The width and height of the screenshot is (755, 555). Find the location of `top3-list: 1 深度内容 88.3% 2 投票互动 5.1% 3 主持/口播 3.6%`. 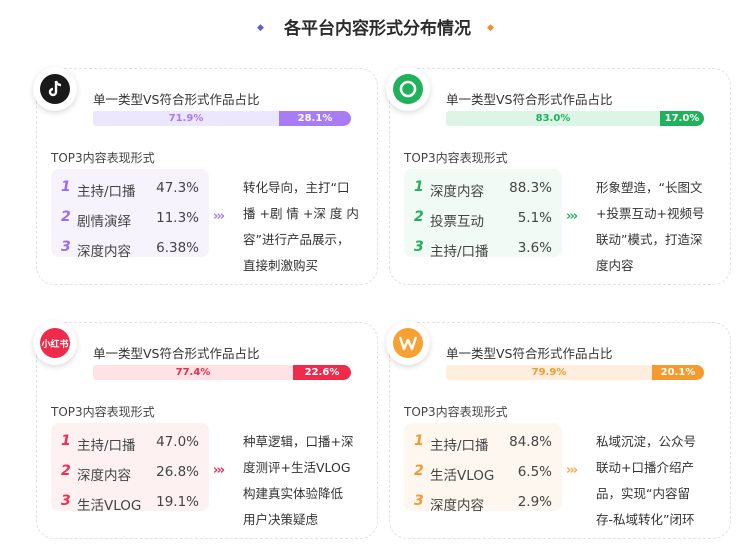

top3-list: 1 深度内容 88.3% 2 投票互动 5.1% 3 主持/口播 3.6% is located at coordinates (483, 214).